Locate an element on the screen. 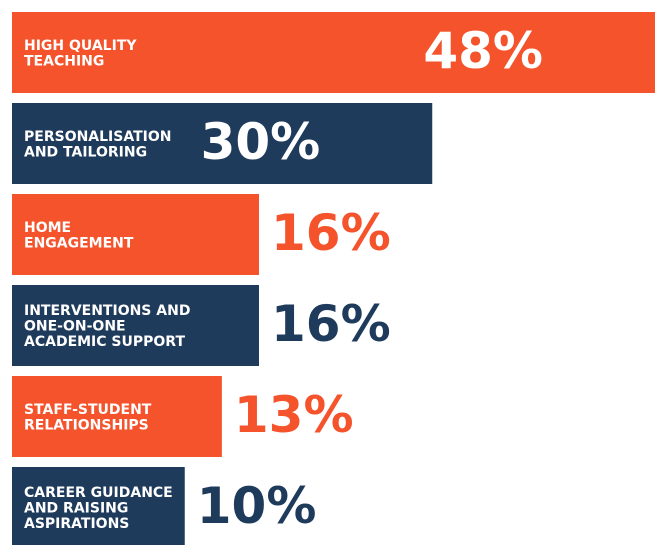 Image resolution: width=655 pixels, height=545 pixels. bar-label: PERSONALISATION is located at coordinates (97, 137).